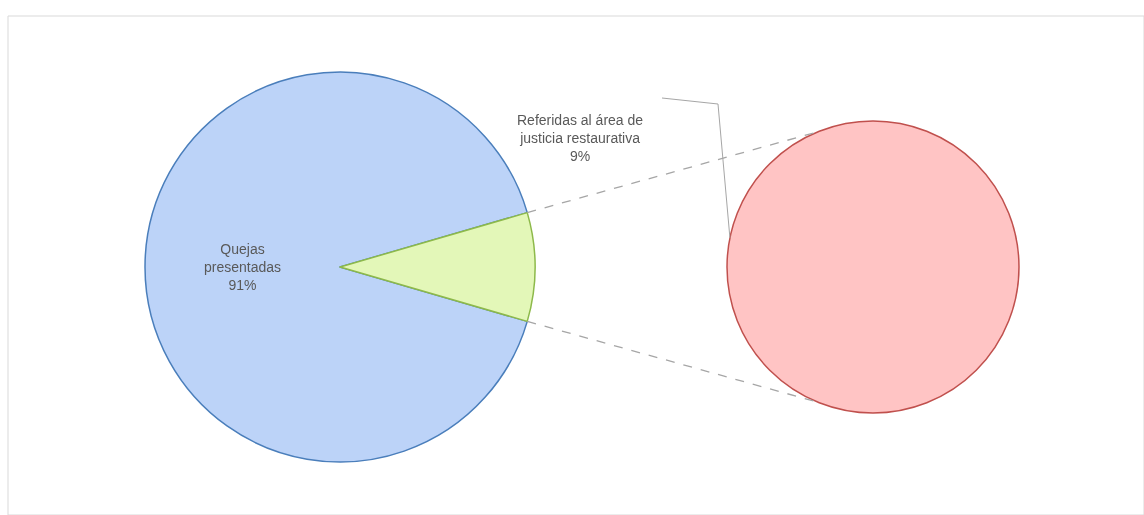 The height and width of the screenshot is (515, 1144). What do you see at coordinates (580, 156) in the screenshot?
I see `data-label: 9%` at bounding box center [580, 156].